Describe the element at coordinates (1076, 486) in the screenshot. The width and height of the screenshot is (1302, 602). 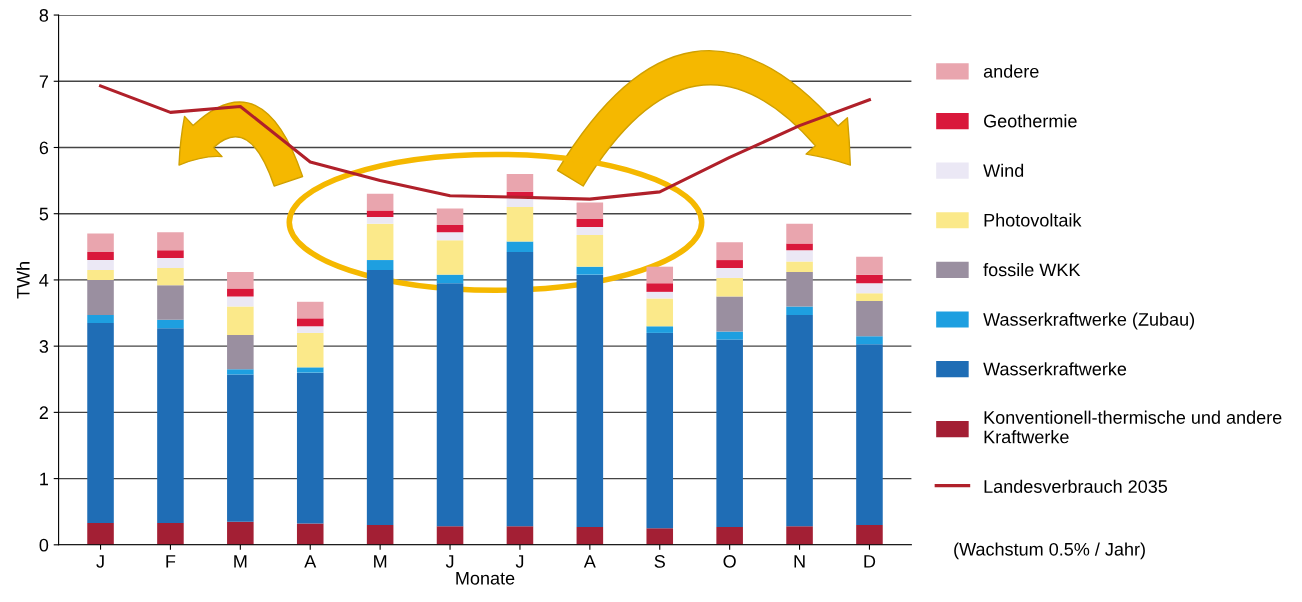
I see `legend-label: Landesverbrauch 2035` at that location.